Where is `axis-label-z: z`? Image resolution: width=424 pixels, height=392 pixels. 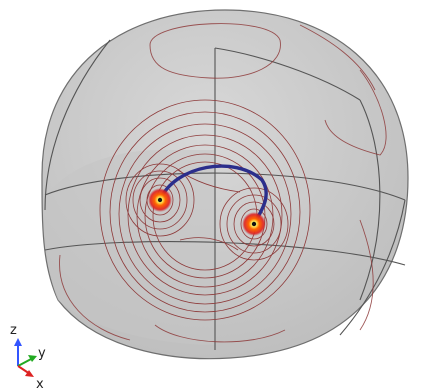 axis-label-z: z is located at coordinates (13, 330).